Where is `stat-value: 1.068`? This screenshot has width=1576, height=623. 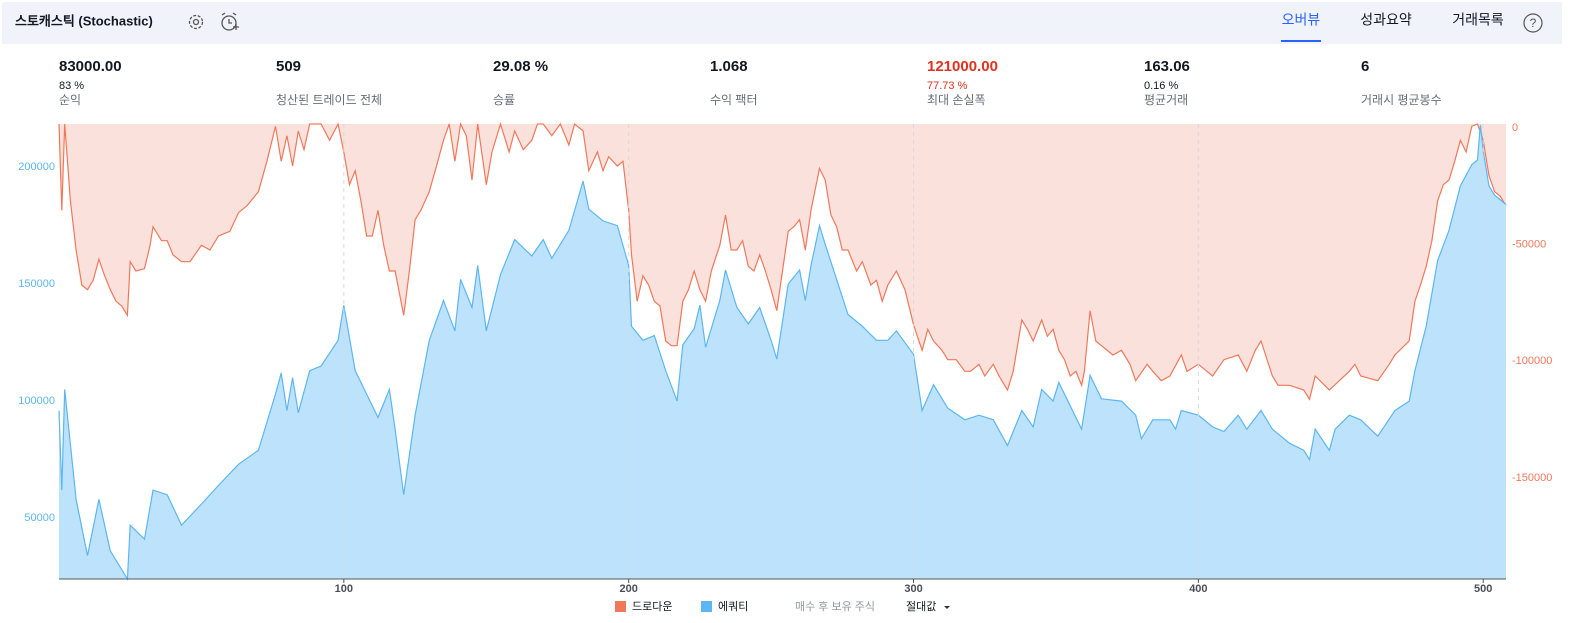 stat-value: 1.068 is located at coordinates (729, 66).